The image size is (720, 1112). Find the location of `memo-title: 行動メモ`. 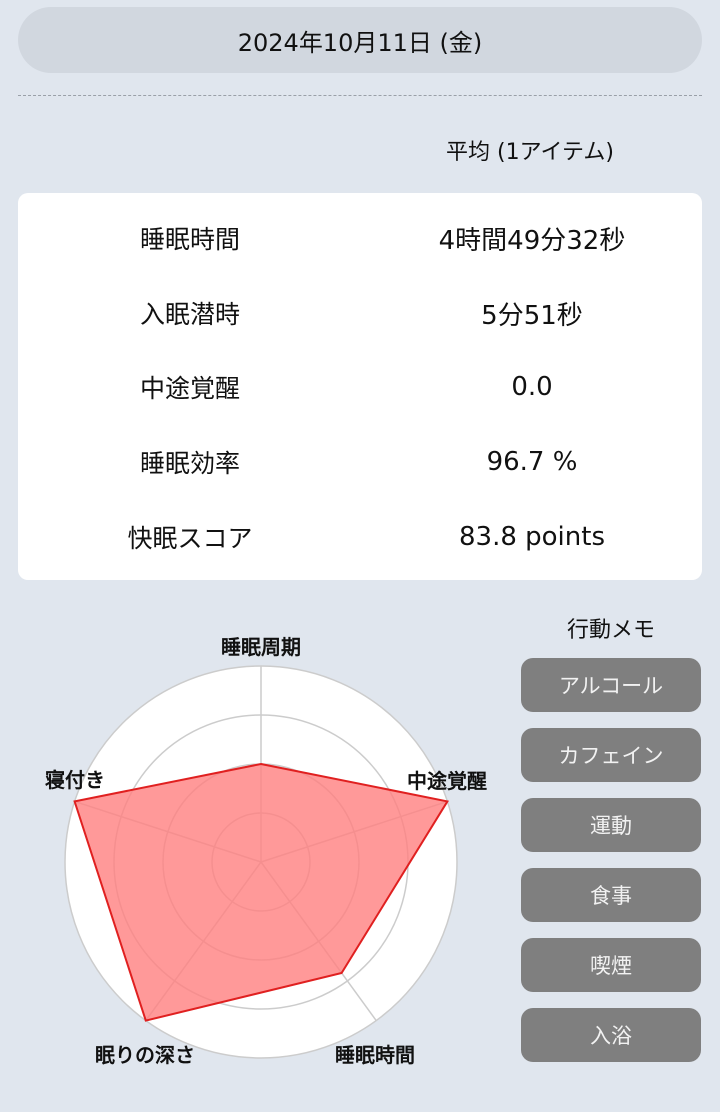

memo-title: 行動メモ is located at coordinates (610, 630).